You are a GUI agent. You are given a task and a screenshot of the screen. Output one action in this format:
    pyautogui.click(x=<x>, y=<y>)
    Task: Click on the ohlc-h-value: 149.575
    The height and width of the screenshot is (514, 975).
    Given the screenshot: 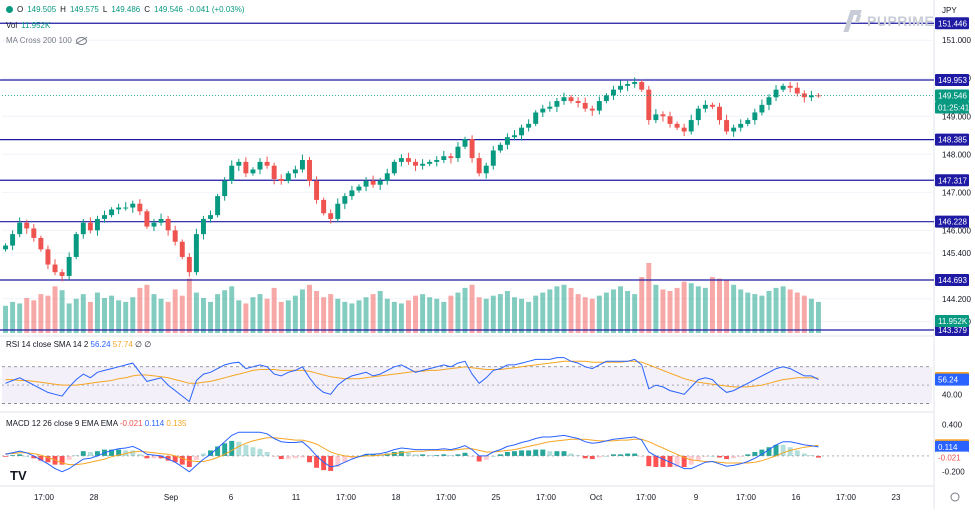 What is the action you would take?
    pyautogui.click(x=84, y=9)
    